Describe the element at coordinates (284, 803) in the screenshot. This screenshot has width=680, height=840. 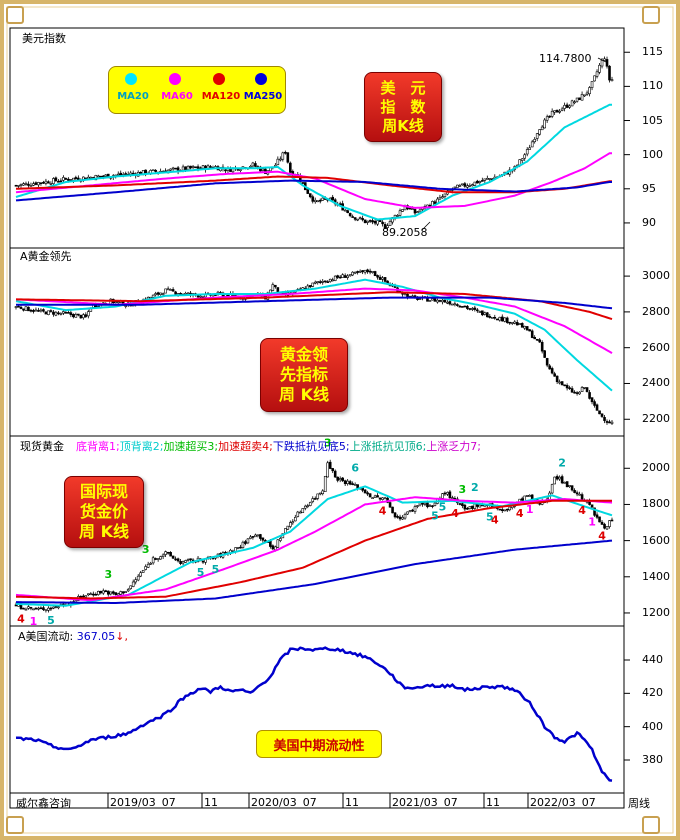
I see `x-tick-label: 2020/03 07` at that location.